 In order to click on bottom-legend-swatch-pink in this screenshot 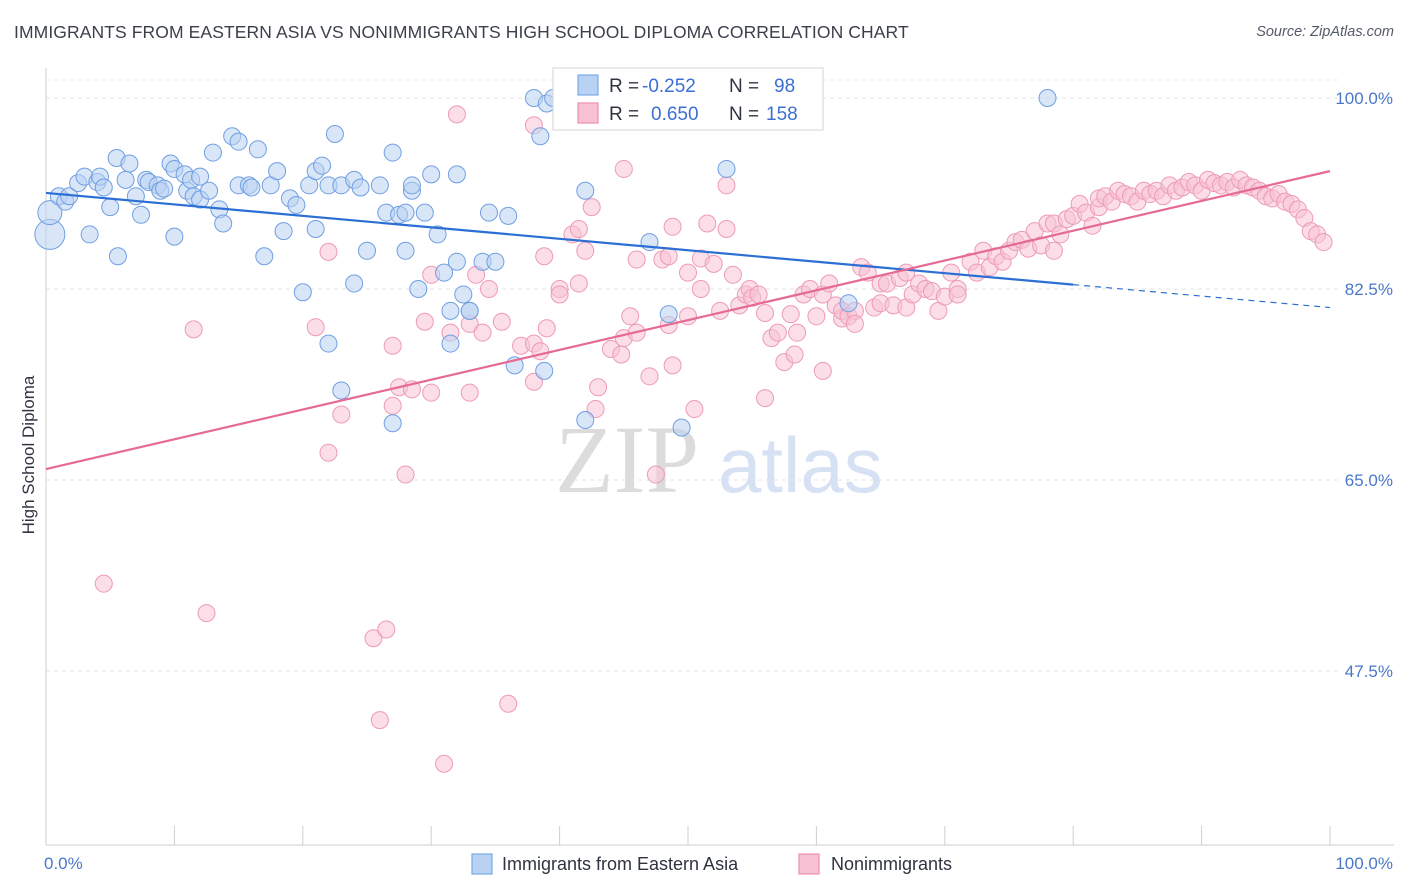, I will do `click(809, 864)`.